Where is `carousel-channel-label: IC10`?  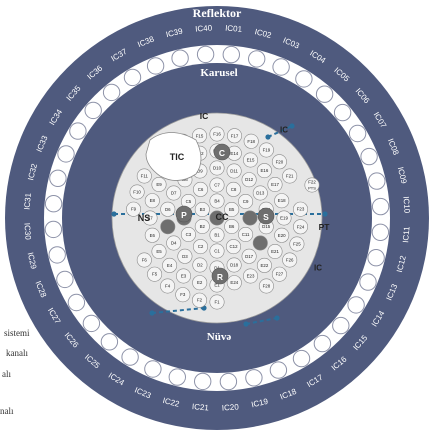 carousel-channel-label: IC10 is located at coordinates (406, 205).